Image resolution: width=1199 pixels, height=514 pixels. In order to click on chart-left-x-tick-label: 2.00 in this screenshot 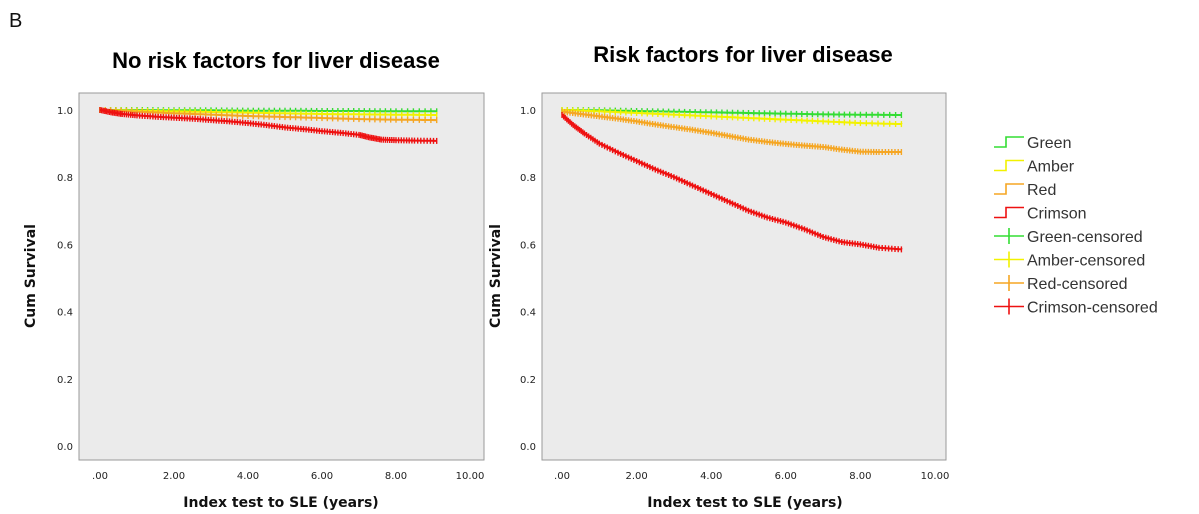, I will do `click(174, 476)`.